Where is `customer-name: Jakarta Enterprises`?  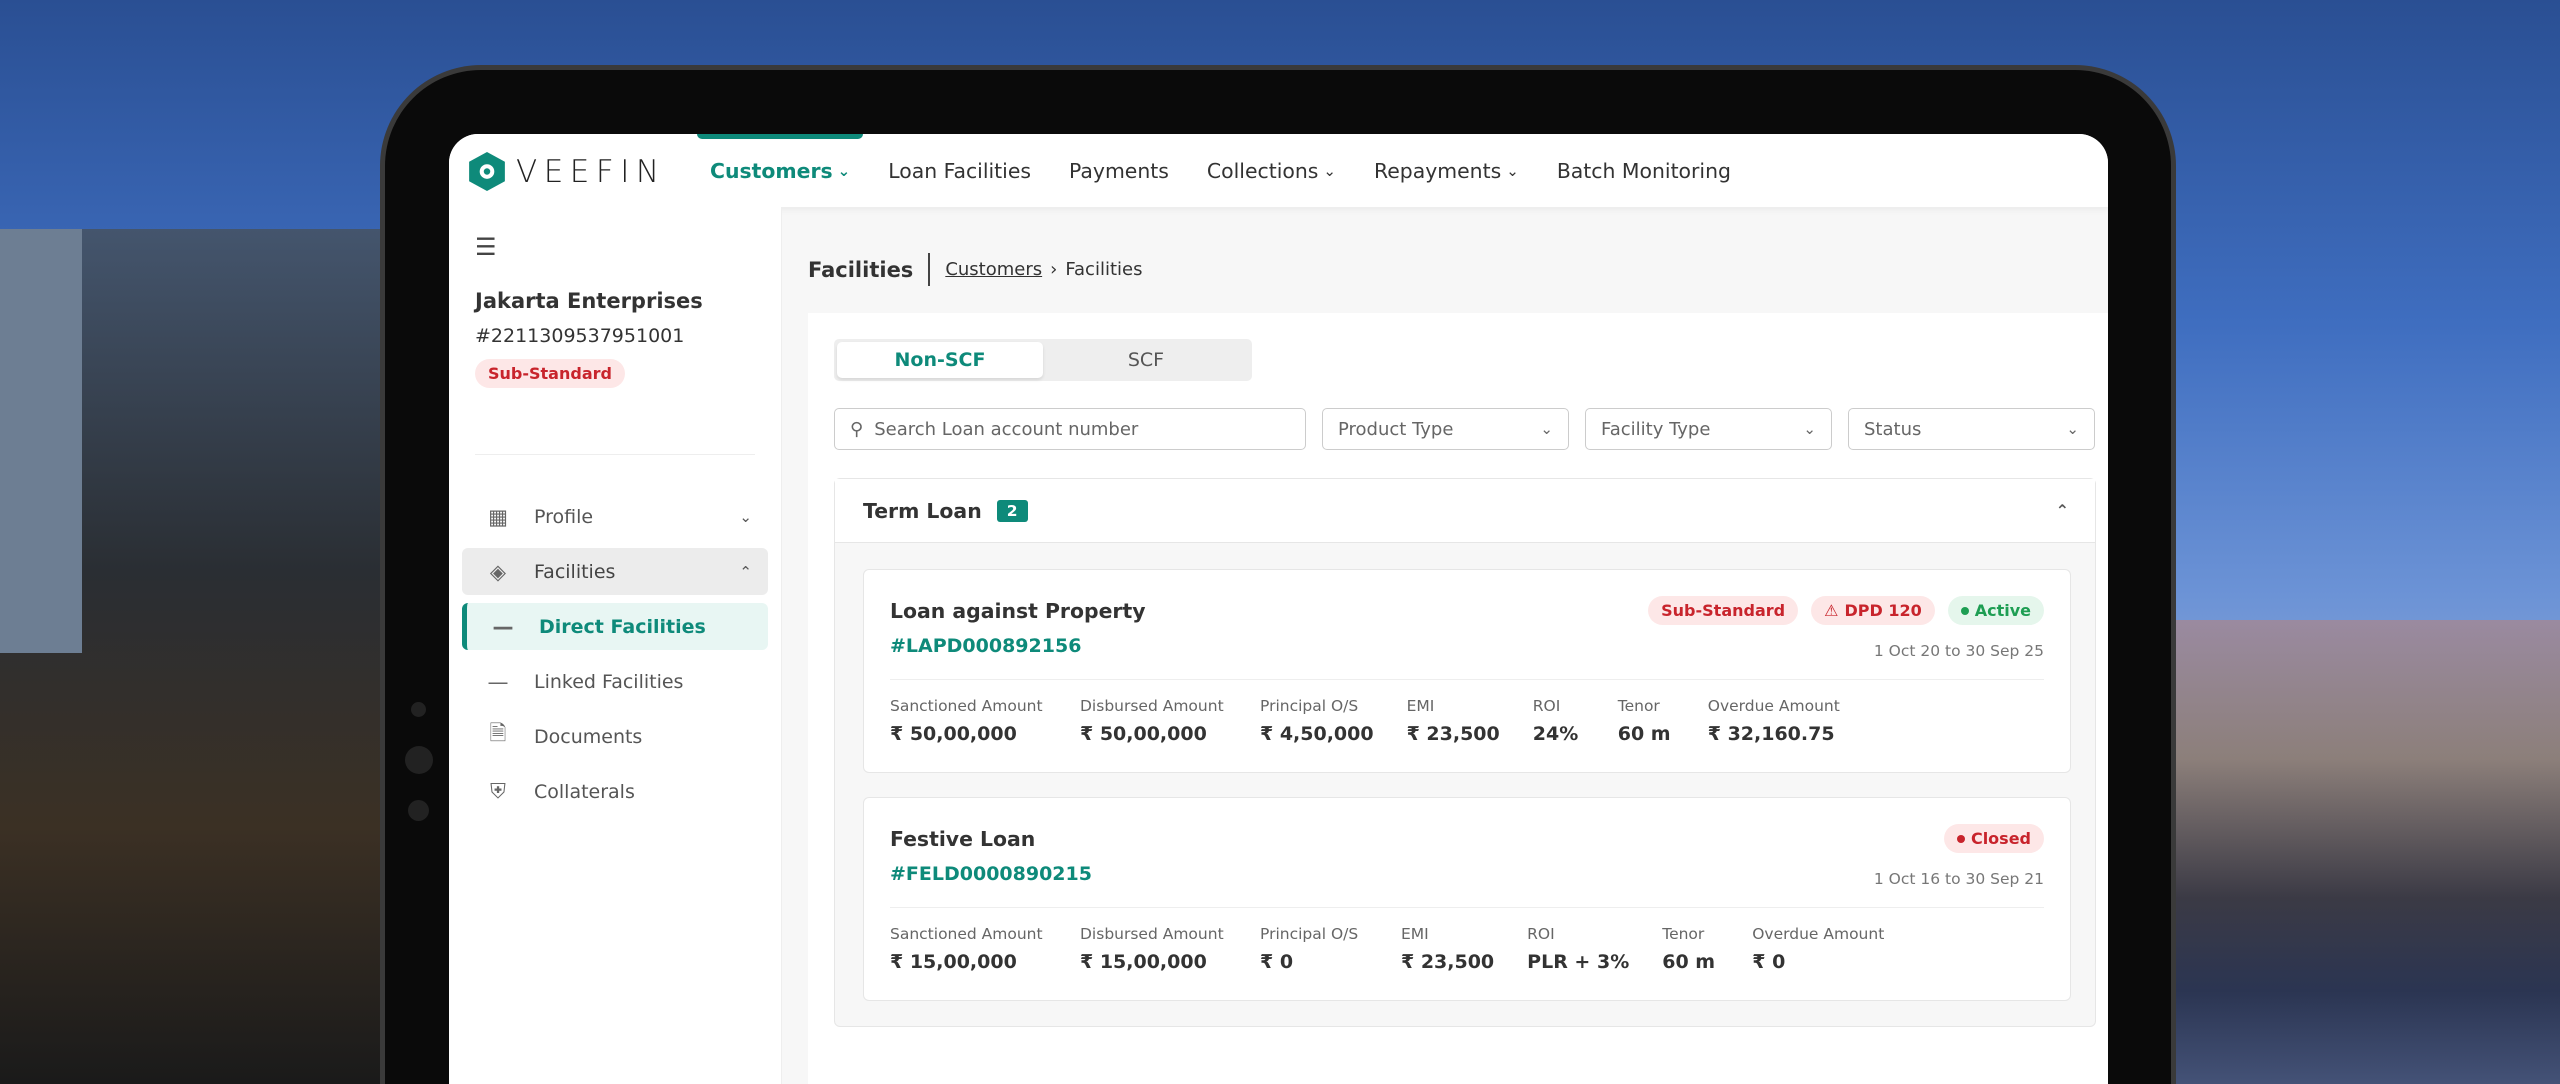
customer-name: Jakarta Enterprises is located at coordinates (589, 301).